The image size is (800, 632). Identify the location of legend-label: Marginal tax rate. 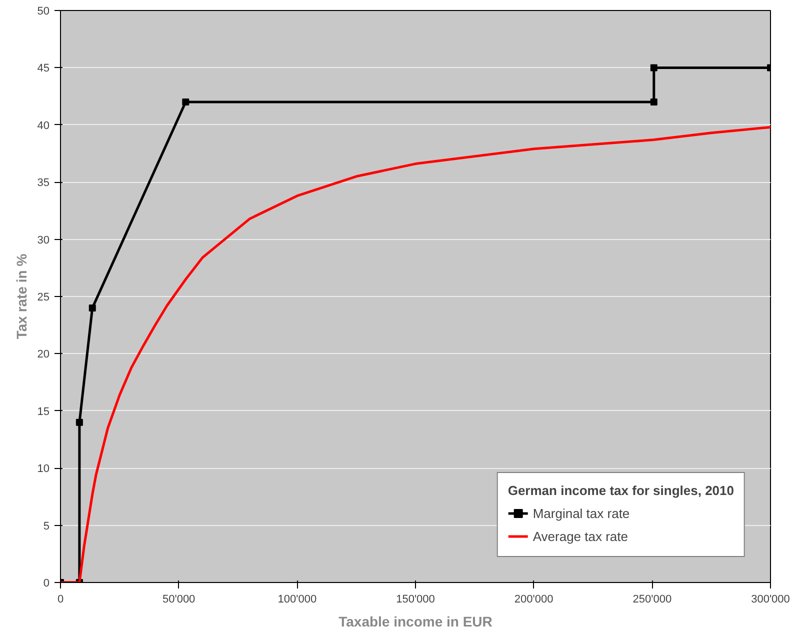
(581, 513).